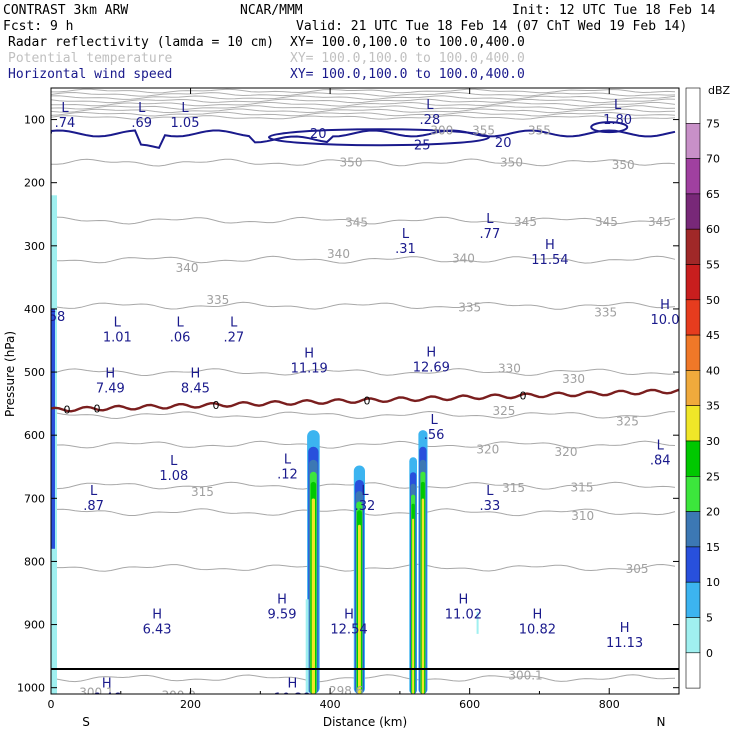 The height and width of the screenshot is (740, 740). I want to click on y-tick-label: 1000, so click(31, 688).